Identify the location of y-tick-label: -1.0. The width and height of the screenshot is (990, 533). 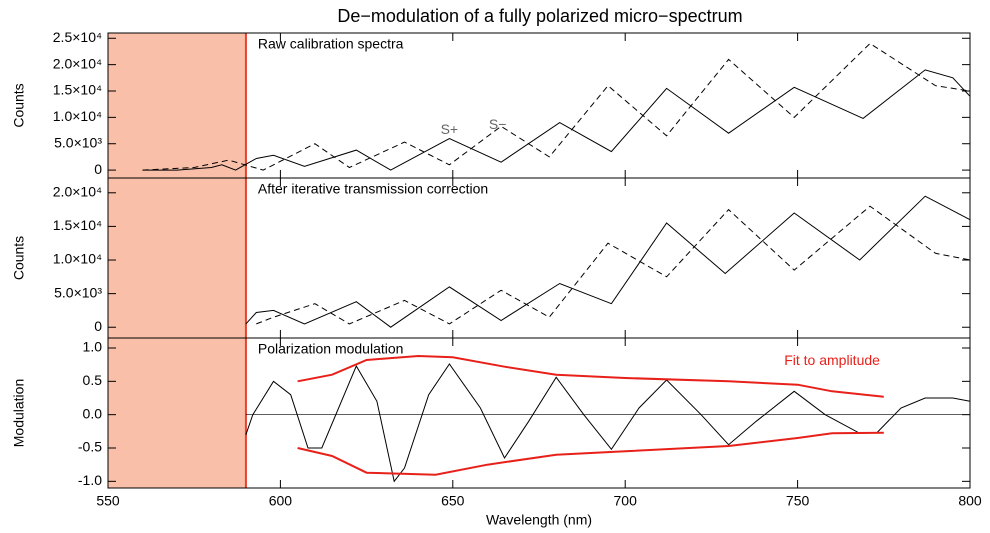
(90, 480).